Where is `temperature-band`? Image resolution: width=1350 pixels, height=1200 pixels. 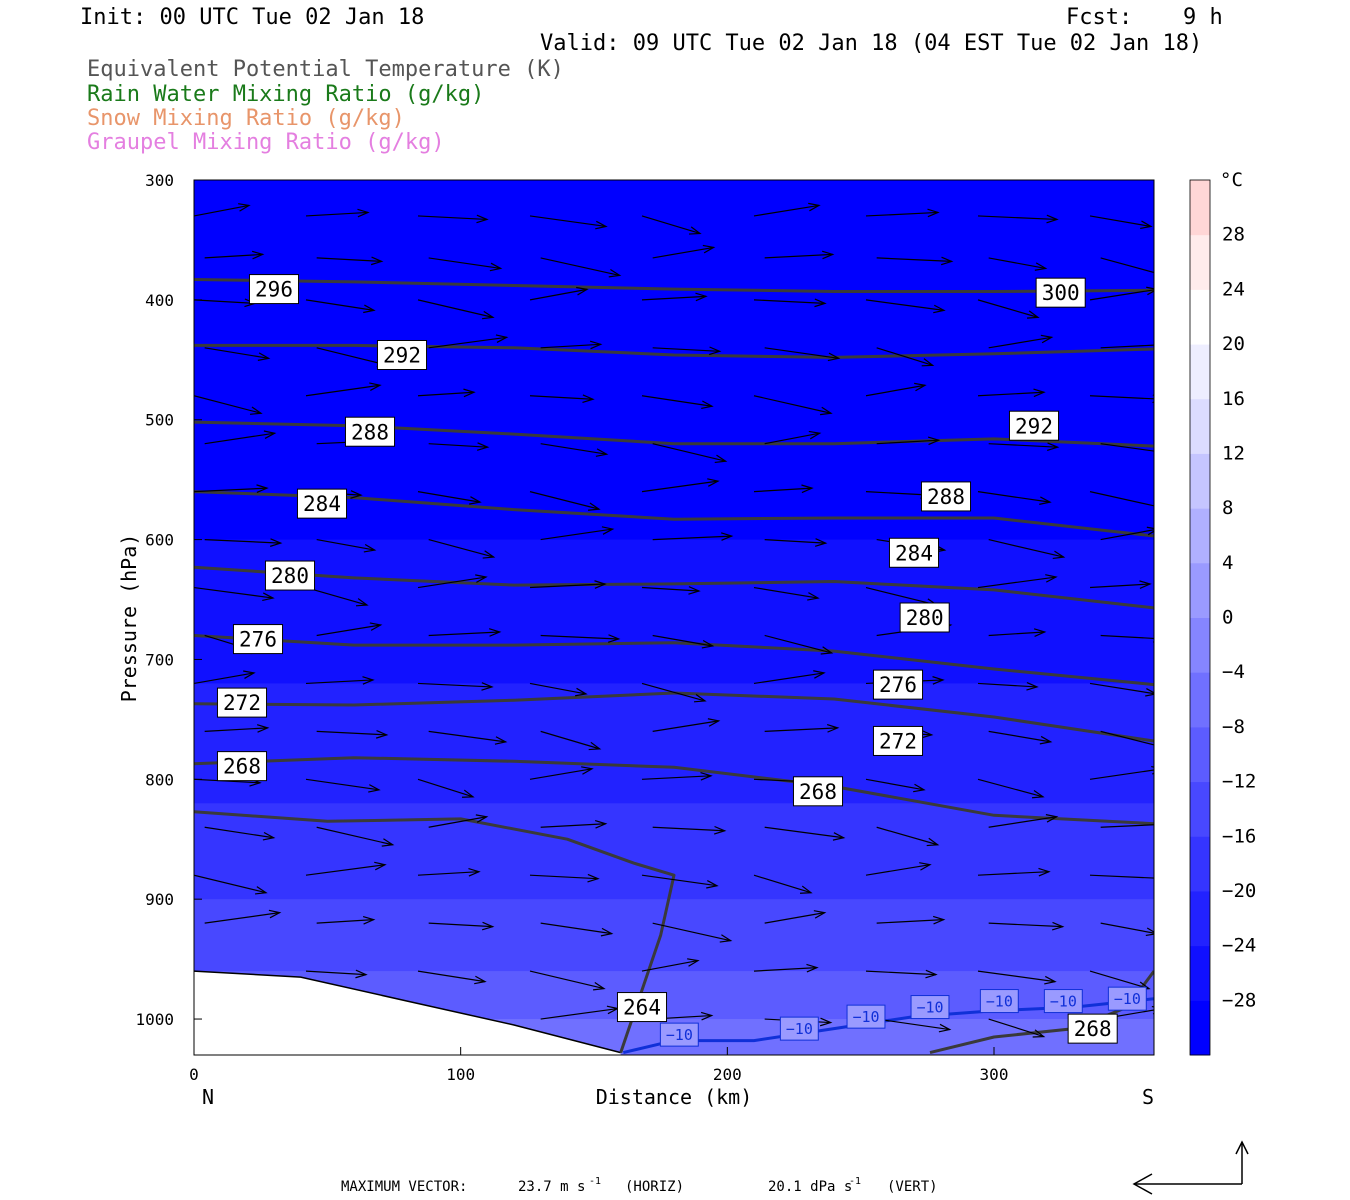
temperature-band is located at coordinates (674, 851).